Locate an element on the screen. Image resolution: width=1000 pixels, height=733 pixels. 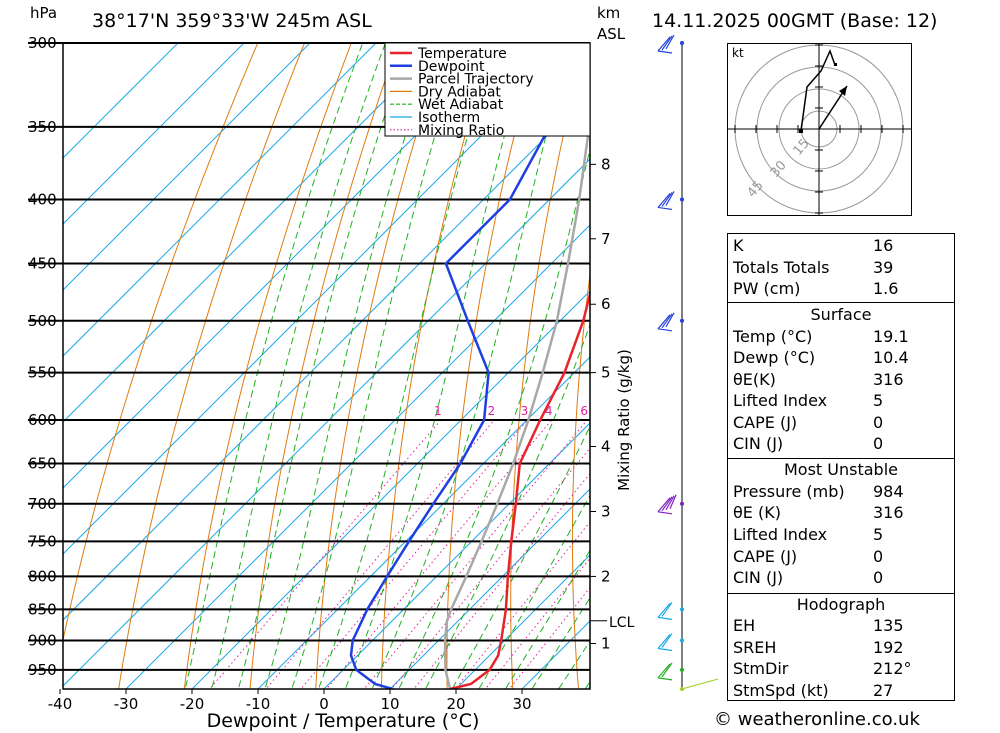
k-label: K is located at coordinates (738, 245).